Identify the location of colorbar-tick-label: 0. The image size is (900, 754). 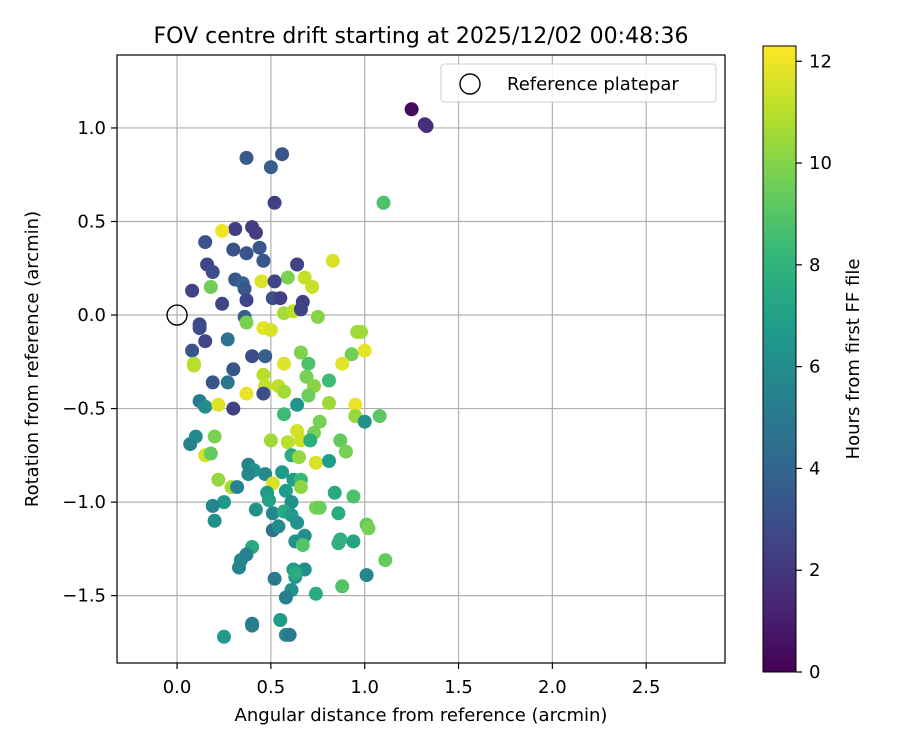
(814, 672).